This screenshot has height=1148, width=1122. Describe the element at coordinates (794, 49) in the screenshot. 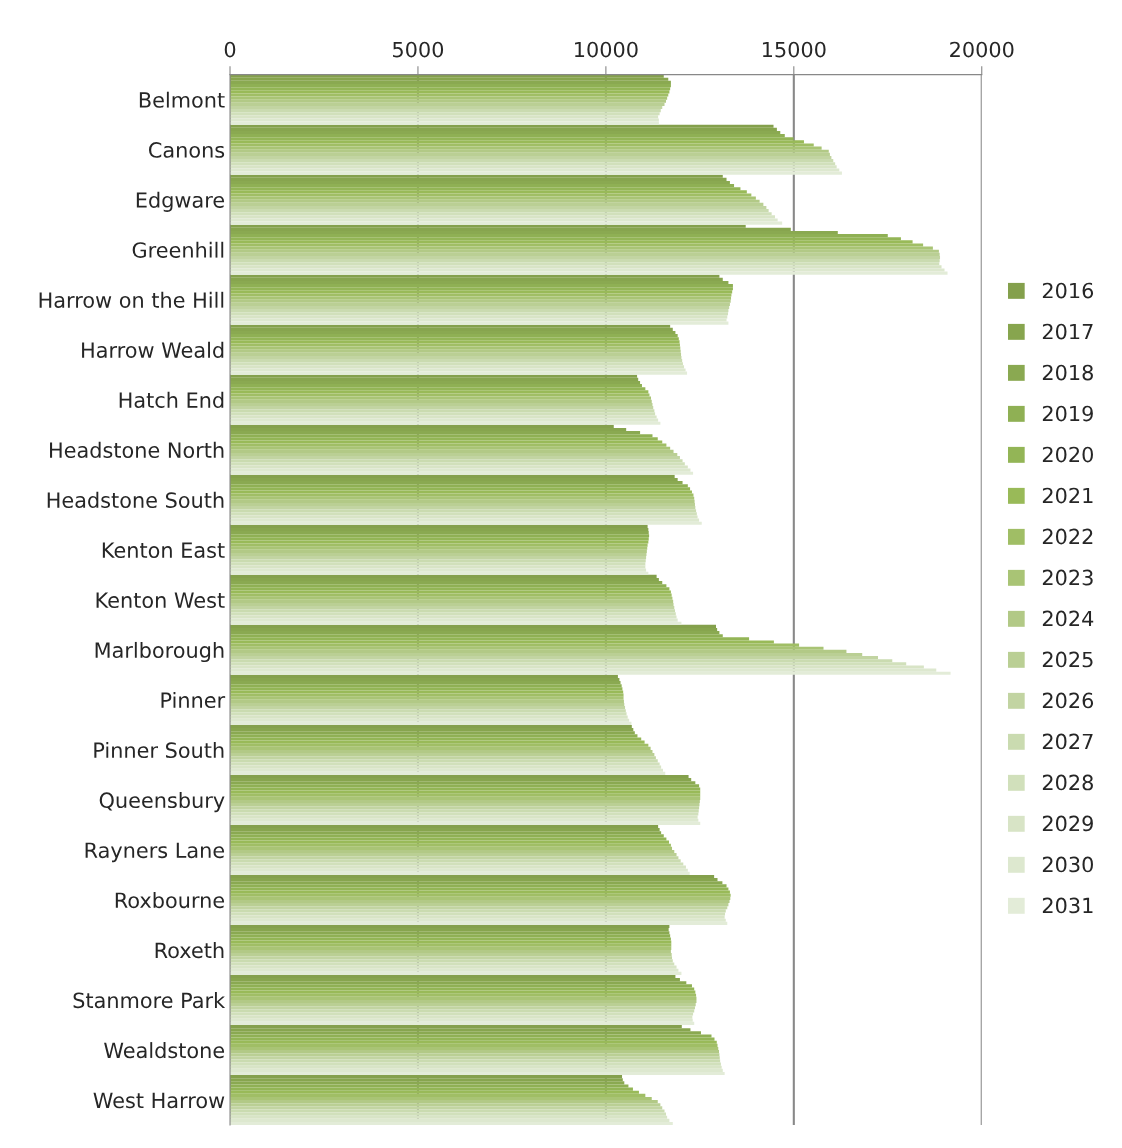

I see `x-tick-label: 15000` at that location.